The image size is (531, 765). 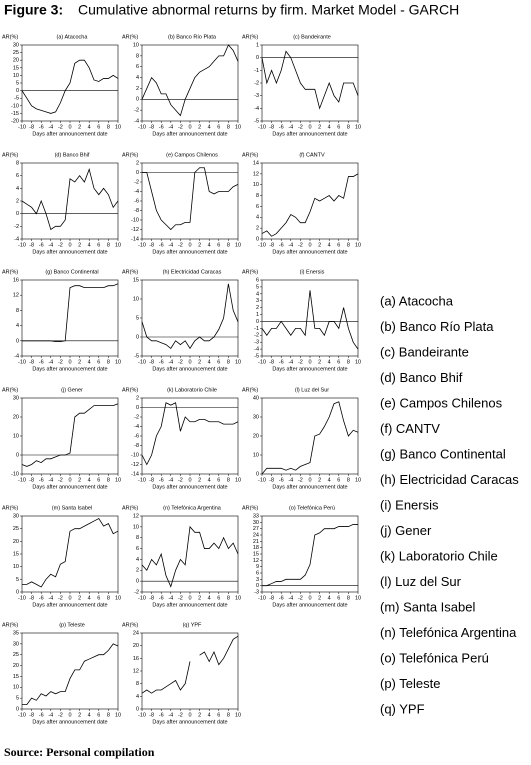 What do you see at coordinates (192, 155) in the screenshot?
I see `chart-title: (e) Campos Chilenos` at bounding box center [192, 155].